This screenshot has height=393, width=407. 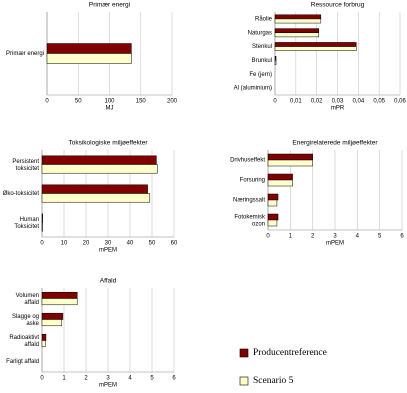 What do you see at coordinates (22, 362) in the screenshot?
I see `y-tick-label: Farligt affald` at bounding box center [22, 362].